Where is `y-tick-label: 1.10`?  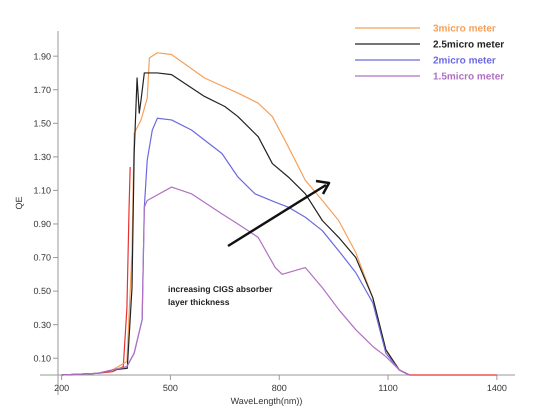 y-tick-label: 1.10 is located at coordinates (42, 191).